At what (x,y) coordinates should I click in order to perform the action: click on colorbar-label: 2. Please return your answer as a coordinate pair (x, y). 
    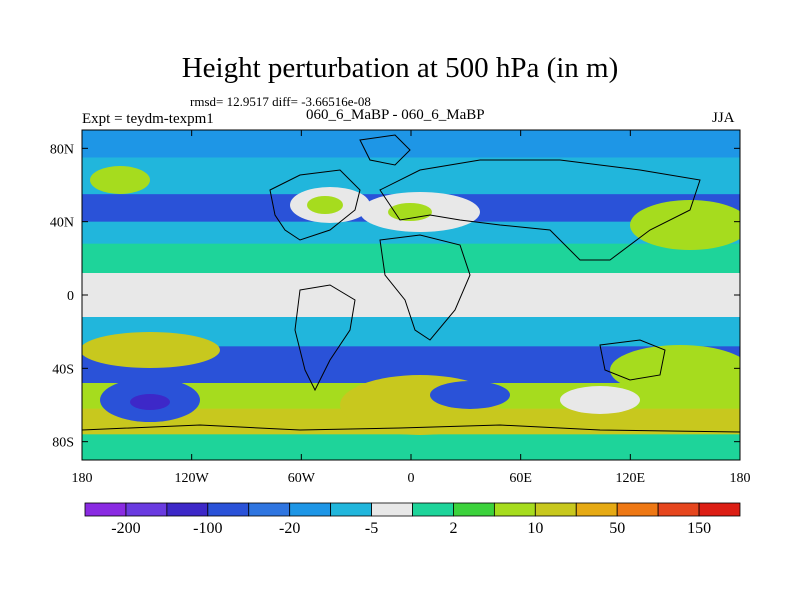
    Looking at the image, I should click on (453, 528).